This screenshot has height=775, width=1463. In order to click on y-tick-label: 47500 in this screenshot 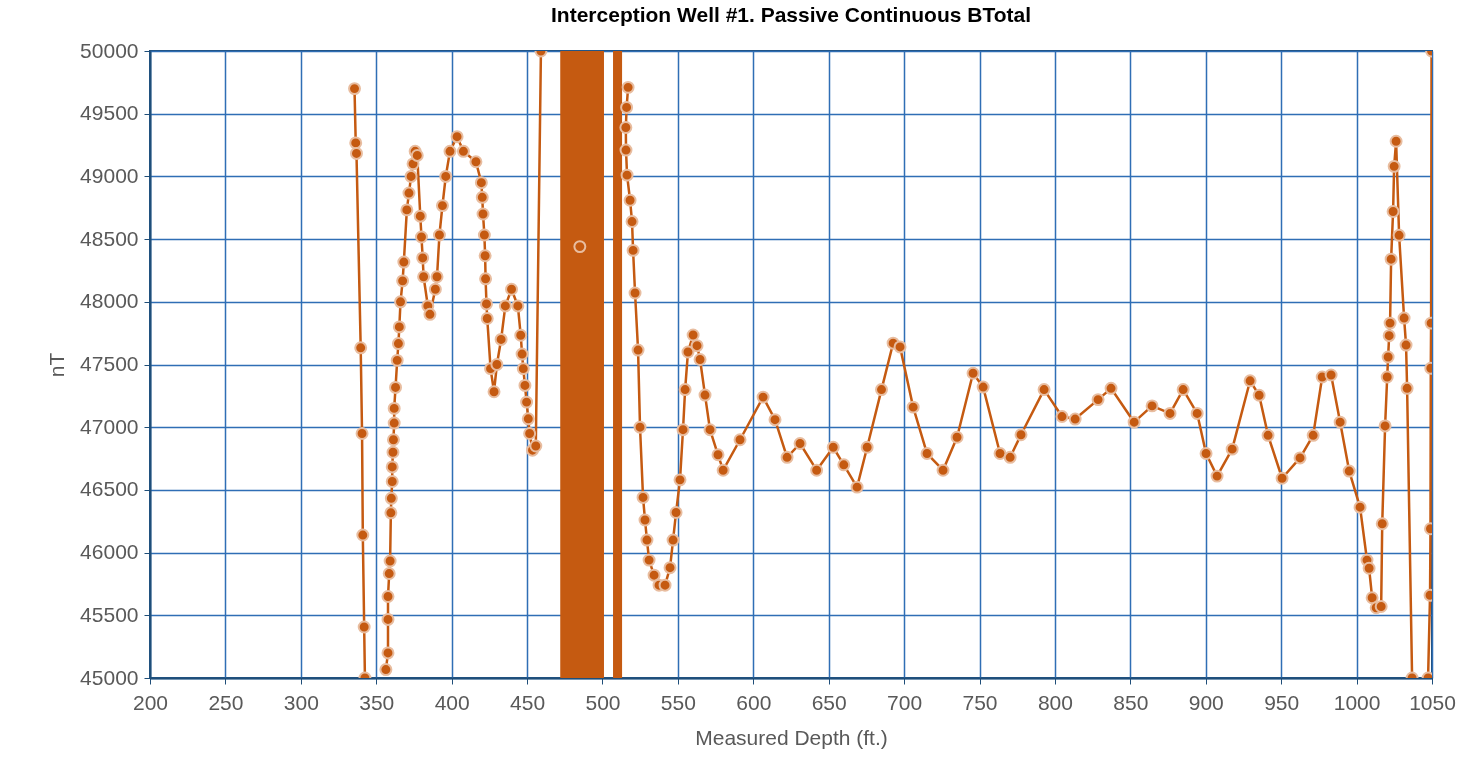, I will do `click(109, 363)`.